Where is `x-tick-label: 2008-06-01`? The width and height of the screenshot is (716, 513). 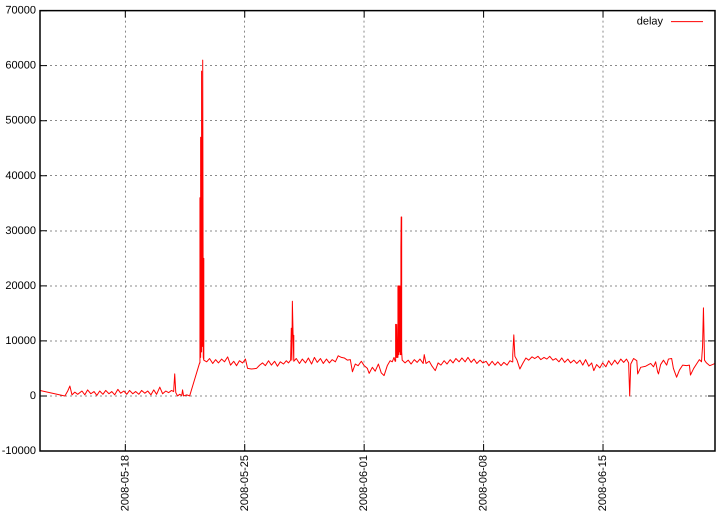
x-tick-label: 2008-06-01 is located at coordinates (364, 483).